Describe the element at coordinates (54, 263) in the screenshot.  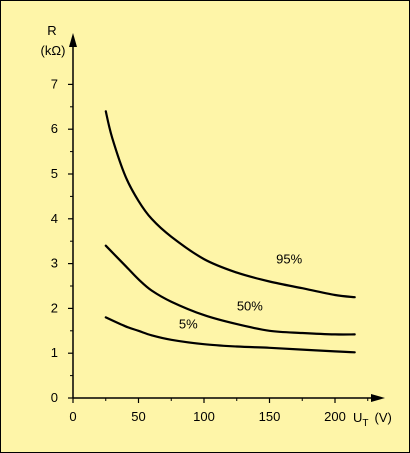
I see `y-tick-label: 3` at that location.